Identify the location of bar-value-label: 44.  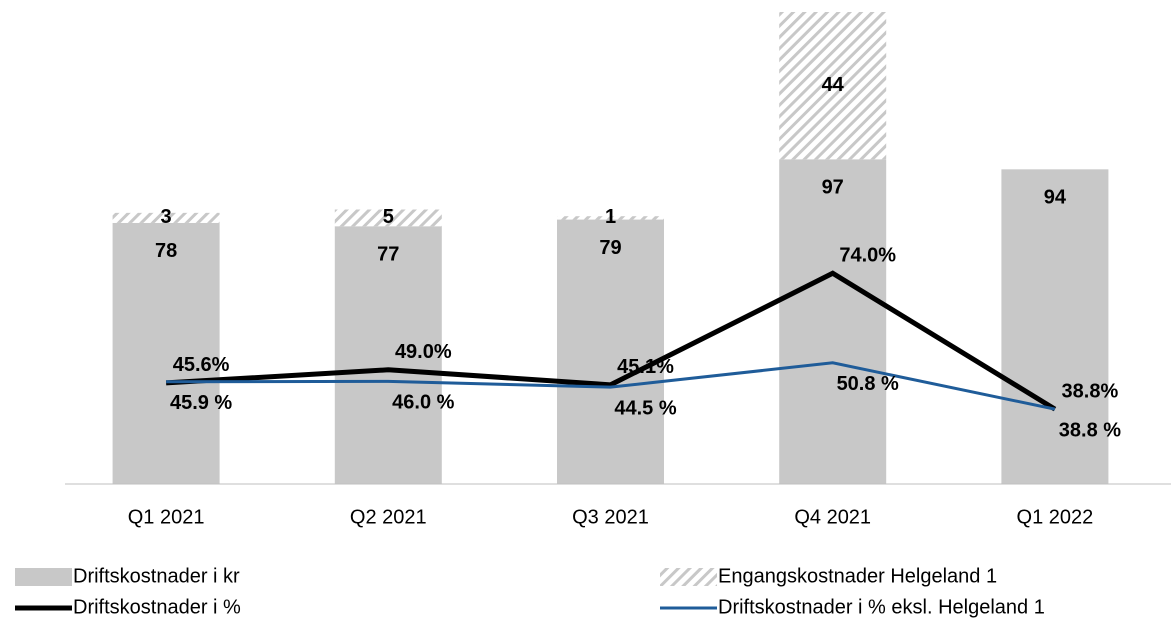
(833, 85).